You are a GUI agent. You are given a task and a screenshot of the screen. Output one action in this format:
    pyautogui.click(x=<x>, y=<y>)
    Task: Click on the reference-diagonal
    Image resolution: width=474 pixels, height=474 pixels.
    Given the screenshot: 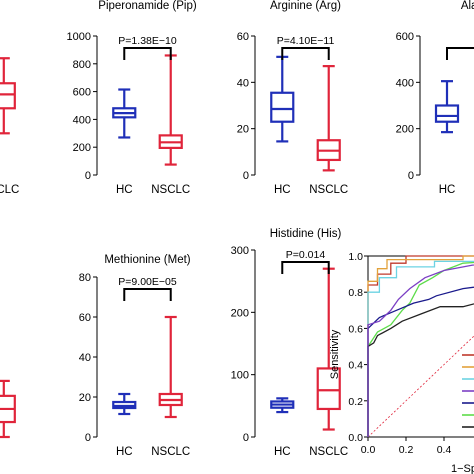 What is the action you would take?
    pyautogui.click(x=420, y=386)
    